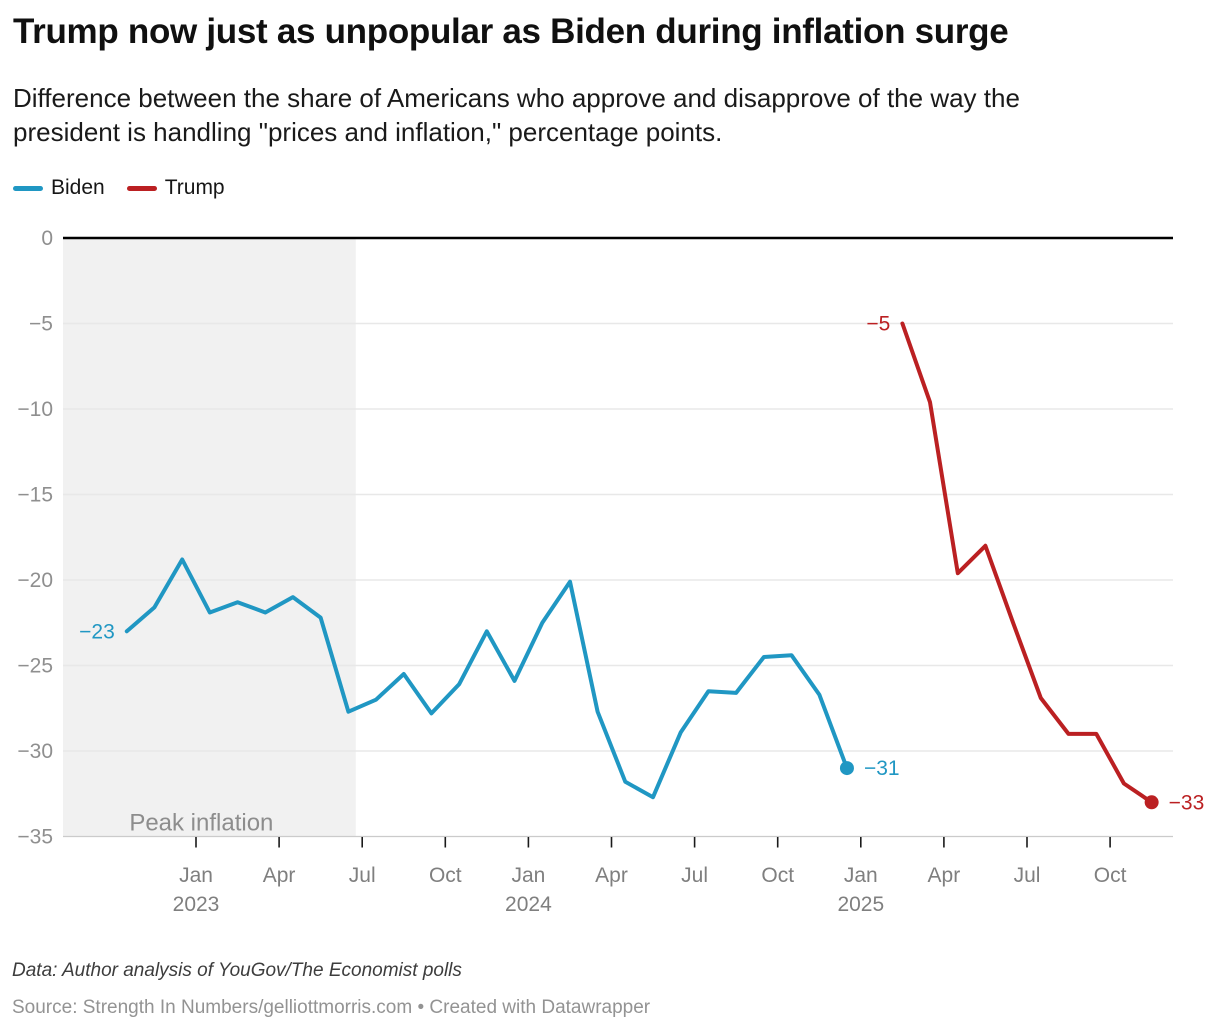 This screenshot has height=1032, width=1220. What do you see at coordinates (846, 768) in the screenshot?
I see `end-dot-biden` at bounding box center [846, 768].